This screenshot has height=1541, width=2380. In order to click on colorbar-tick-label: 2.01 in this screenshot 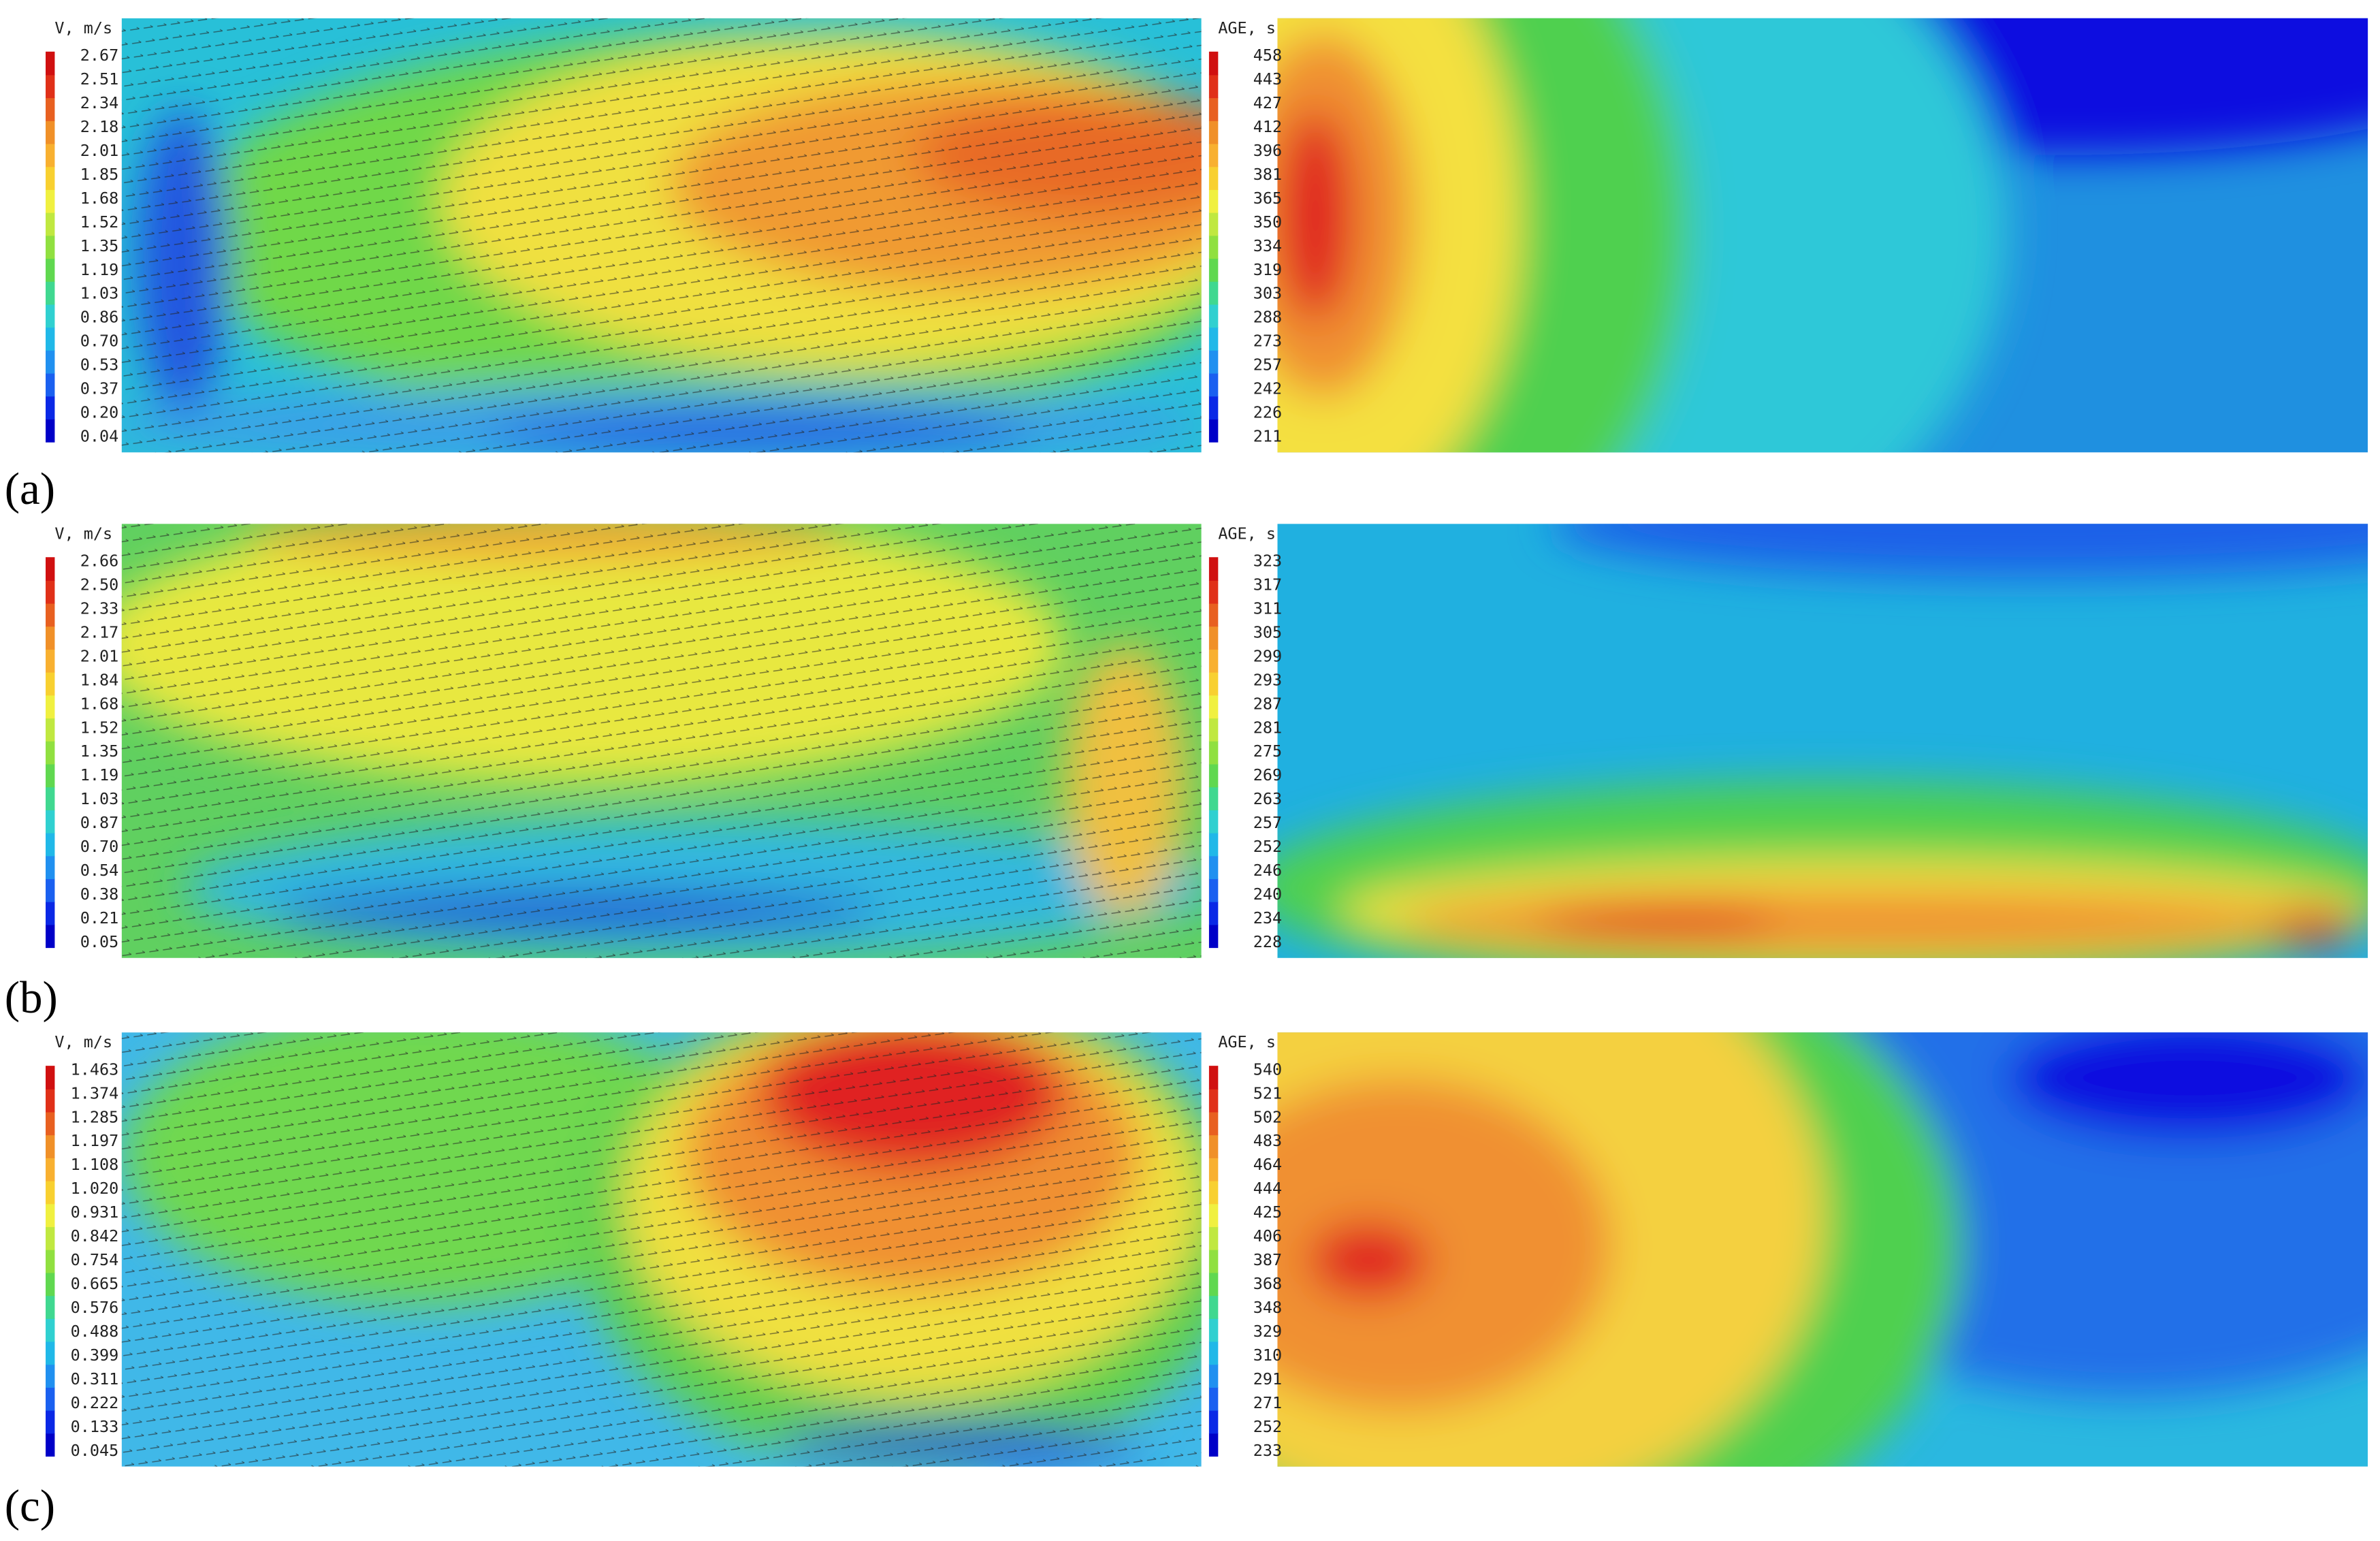, I will do `click(99, 150)`.